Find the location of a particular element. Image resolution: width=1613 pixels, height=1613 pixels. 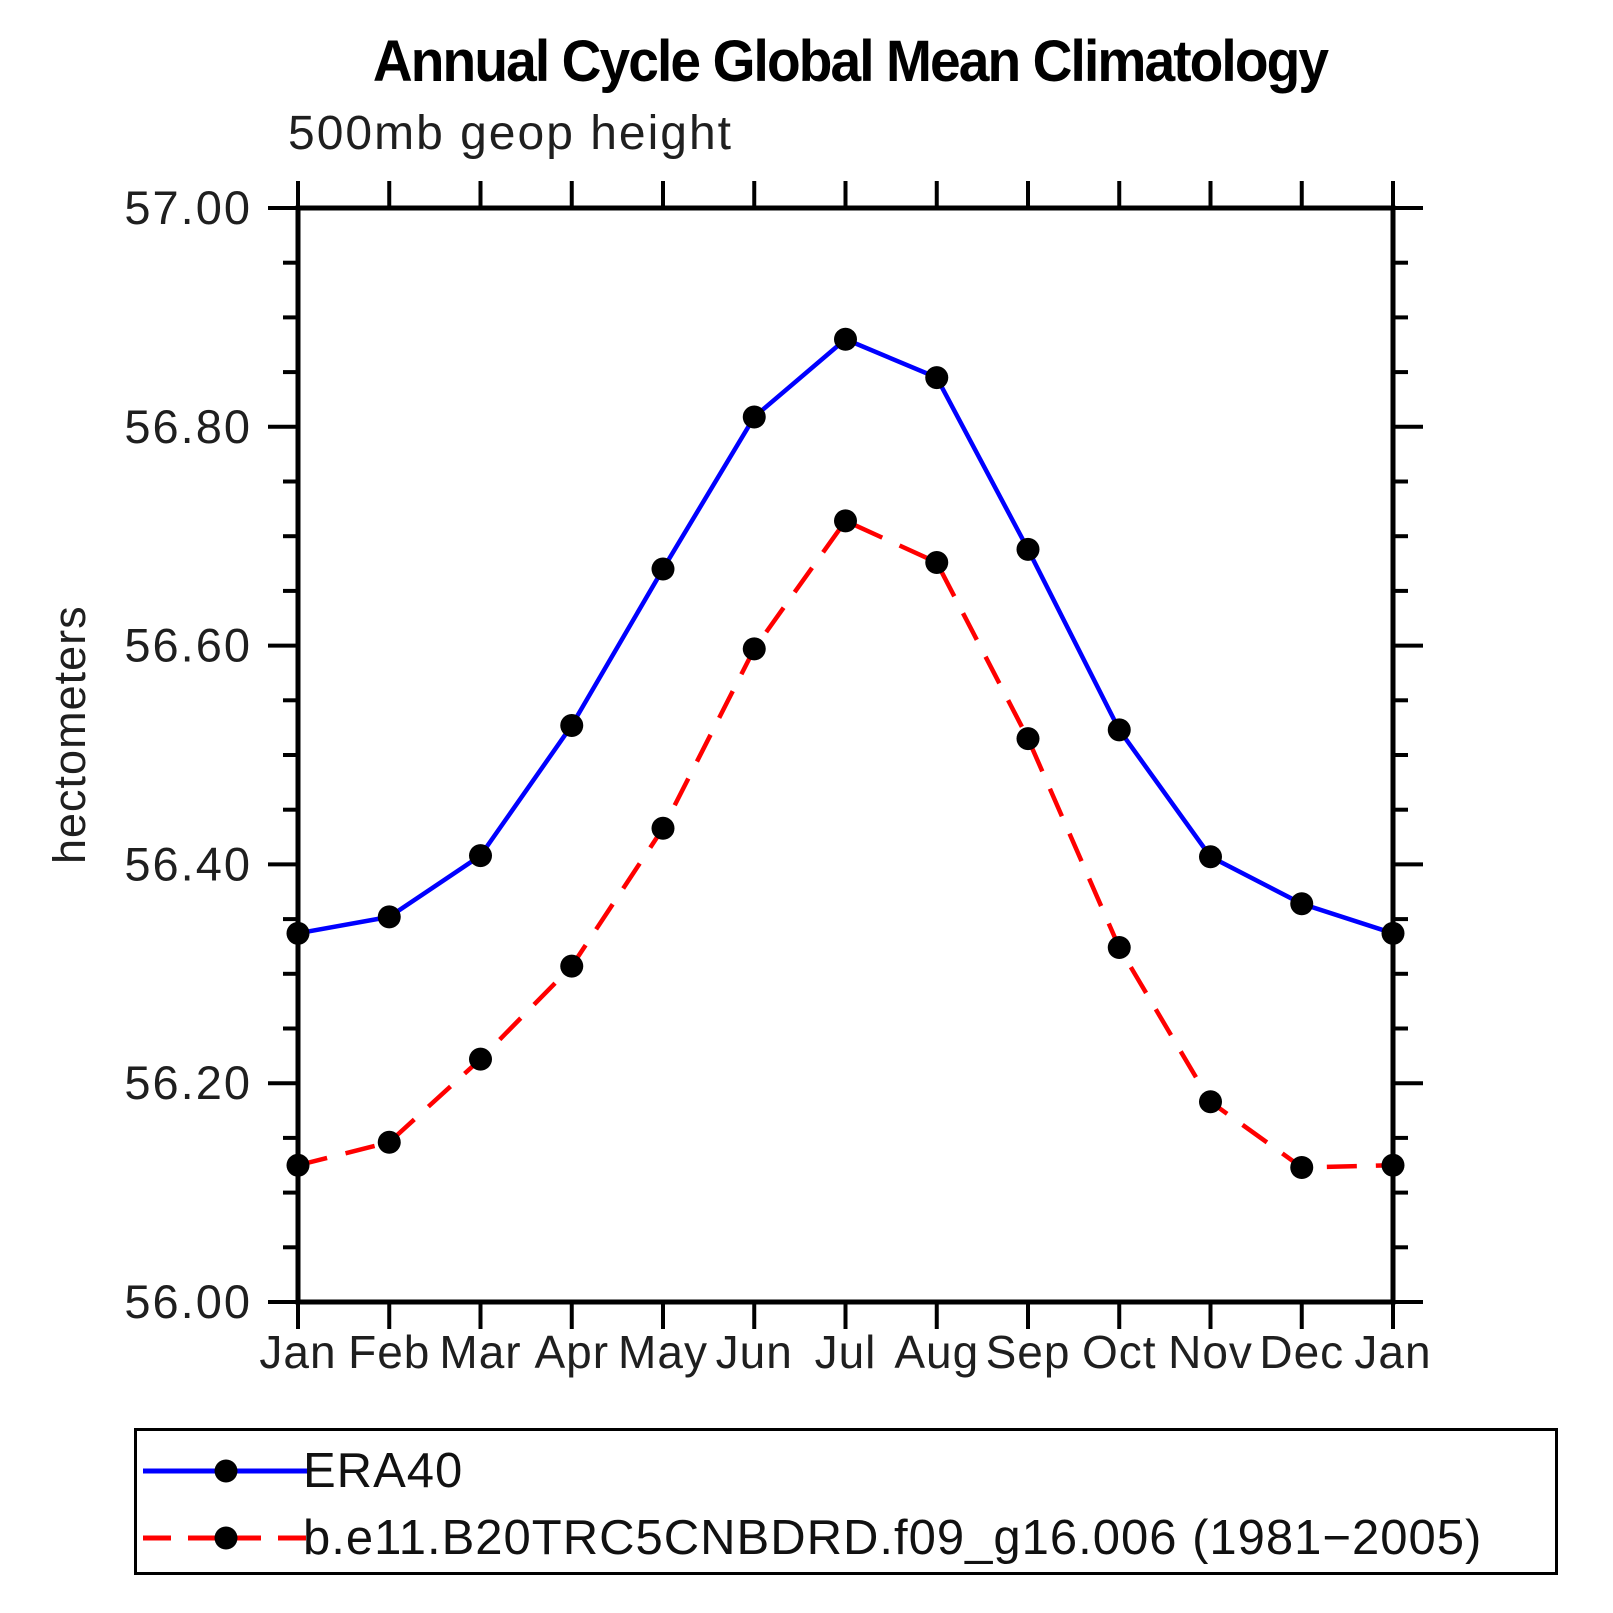

legend-swatch-era40 is located at coordinates (226, 1471).